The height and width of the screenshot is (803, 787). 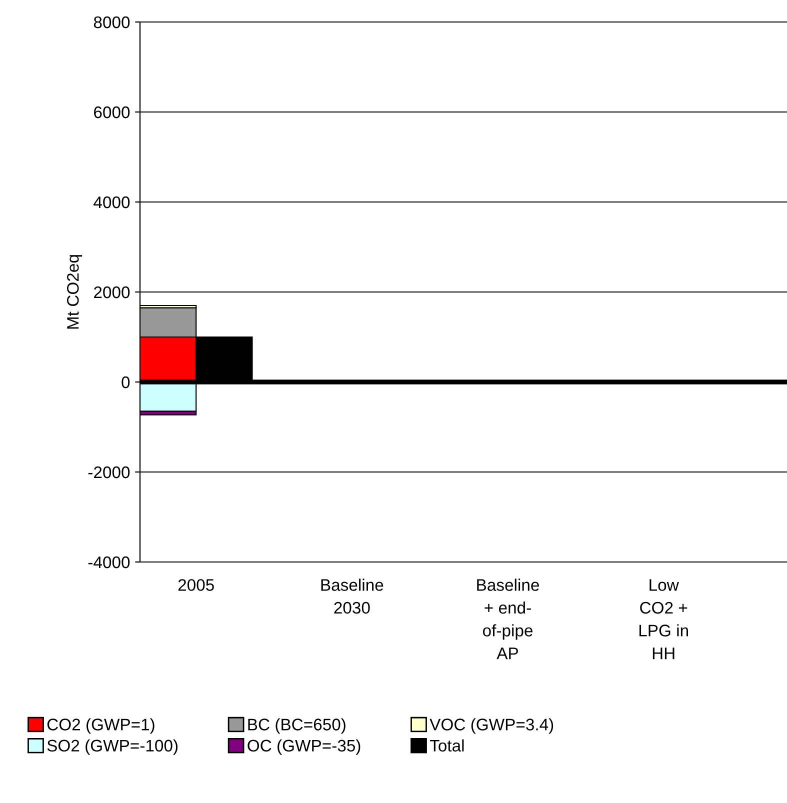 I want to click on legend-label: OC (GWP=-35), so click(x=304, y=747).